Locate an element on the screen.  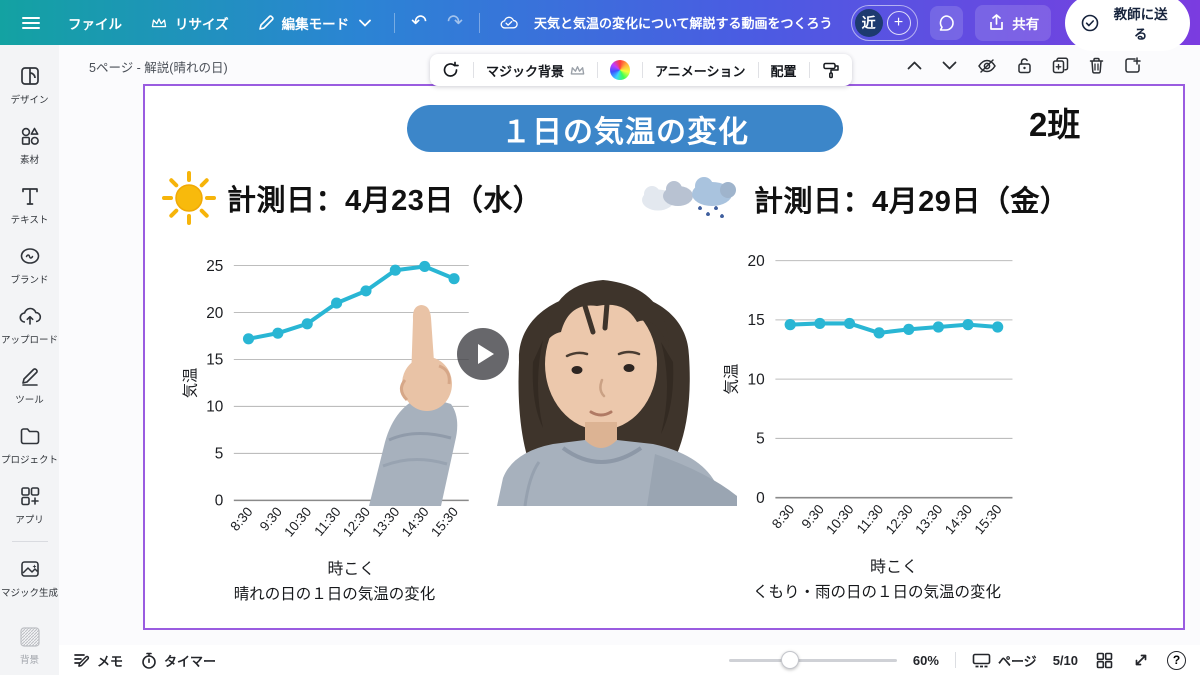
redo-button: ↷ is located at coordinates (455, 22).